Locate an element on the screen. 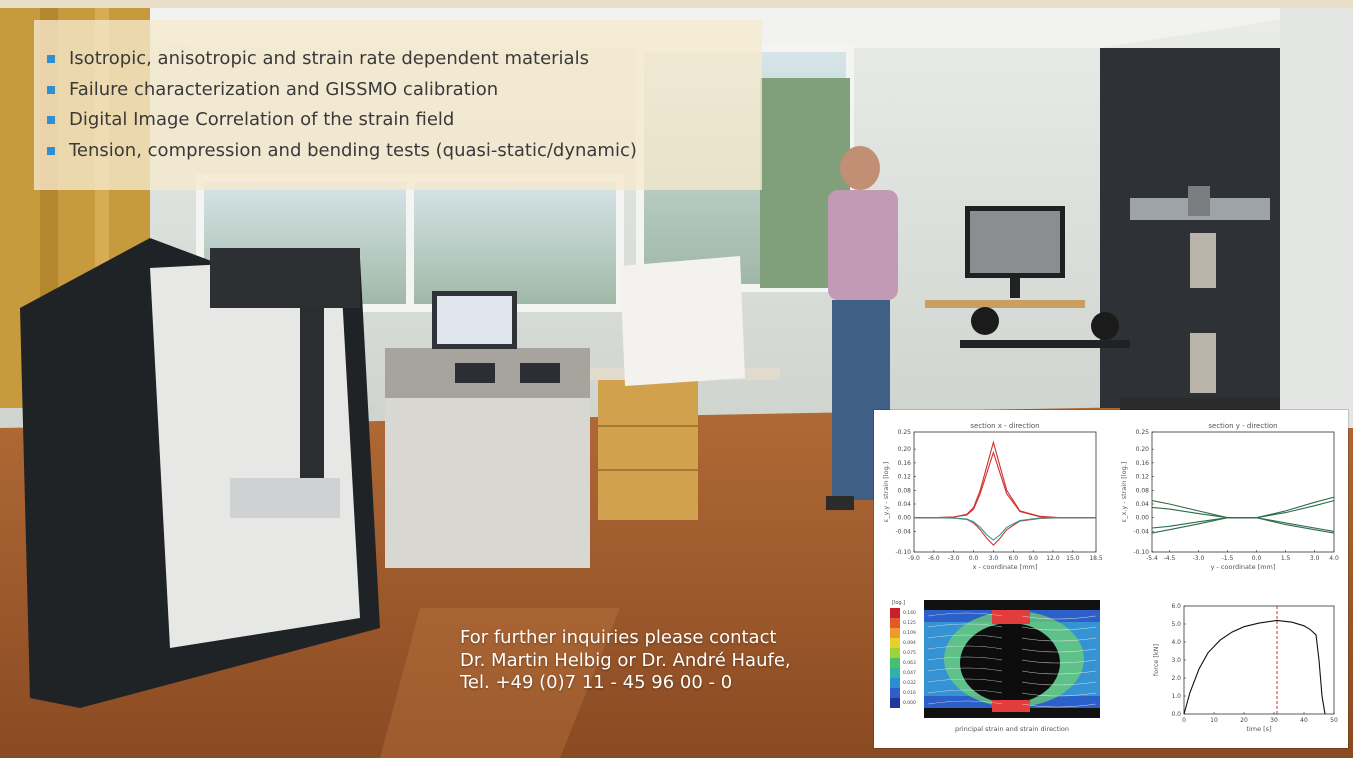 Image resolution: width=1353 pixels, height=758 pixels. colorbar-tick-label: 0.047 is located at coordinates (909, 673).